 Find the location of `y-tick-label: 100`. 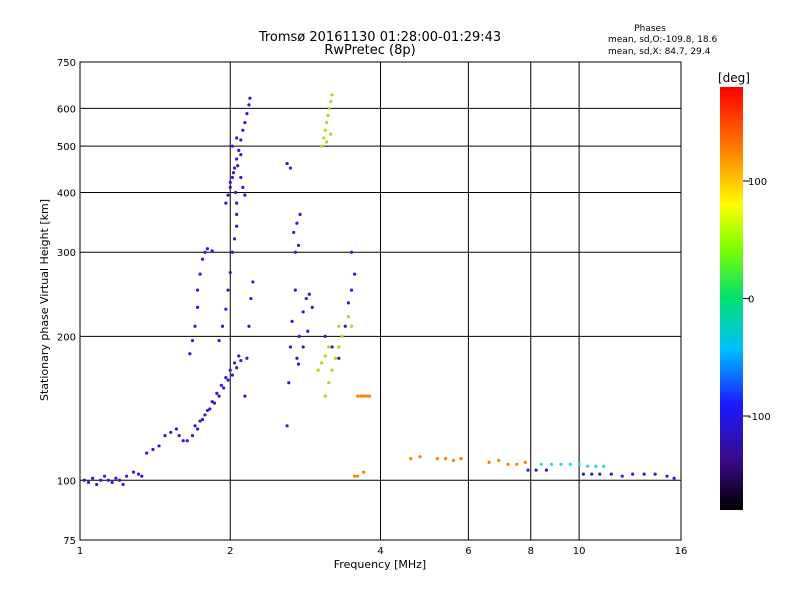

y-tick-label: 100 is located at coordinates (66, 481).